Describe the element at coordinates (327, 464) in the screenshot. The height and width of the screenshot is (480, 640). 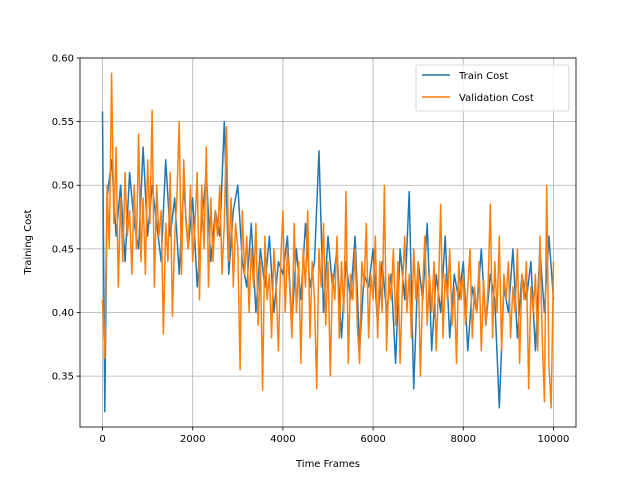
I see `x-axis-label: Time Frames` at that location.